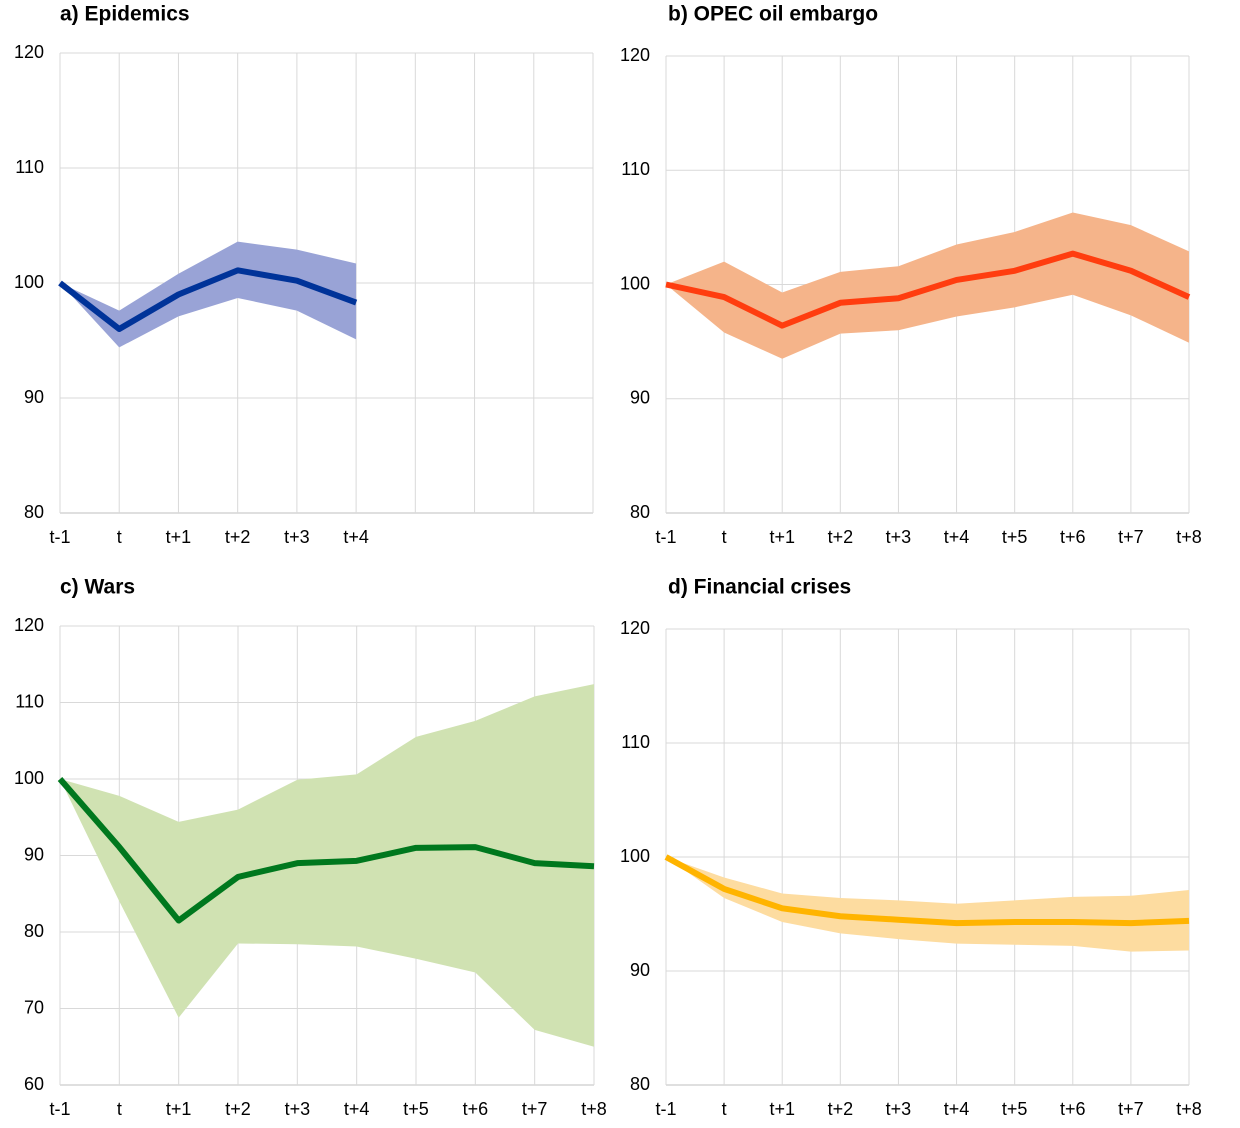  I want to click on y-tick-label: 60, so click(34, 1084).